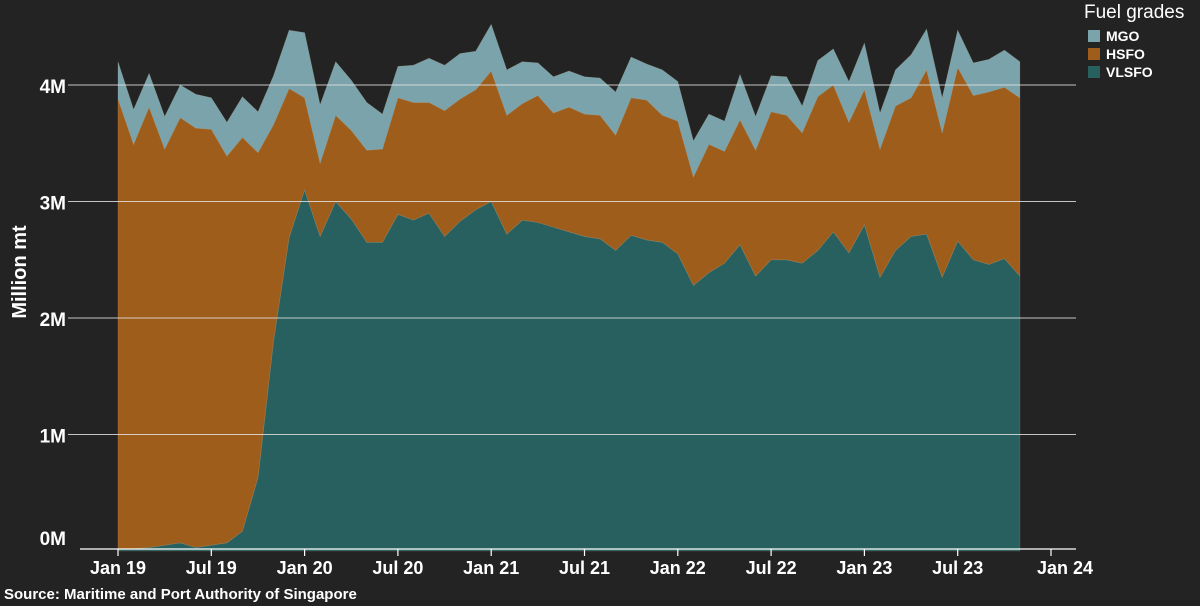 This screenshot has height=606, width=1200. I want to click on x-tick-label: Jul 21, so click(584, 568).